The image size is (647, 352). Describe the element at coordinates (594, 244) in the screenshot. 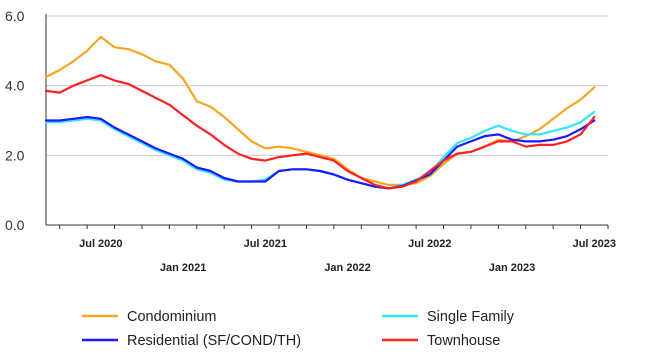

I see `x-tick-label: Jul 2023` at that location.